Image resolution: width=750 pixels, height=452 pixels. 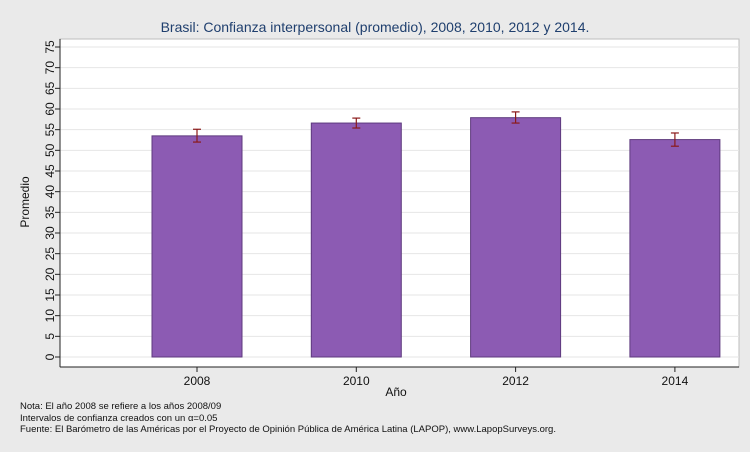 I want to click on y-tick-label: 45, so click(x=50, y=171).